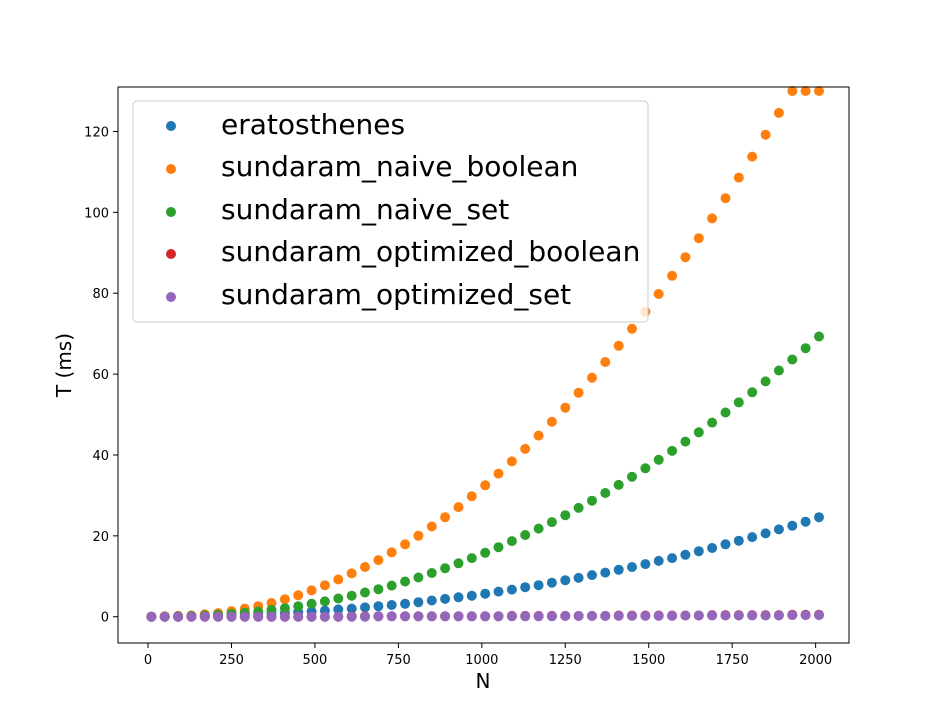  Describe the element at coordinates (488, 655) in the screenshot. I see `x-axis: 0 250 500 750 1000 1250 1500 1750 2000` at that location.